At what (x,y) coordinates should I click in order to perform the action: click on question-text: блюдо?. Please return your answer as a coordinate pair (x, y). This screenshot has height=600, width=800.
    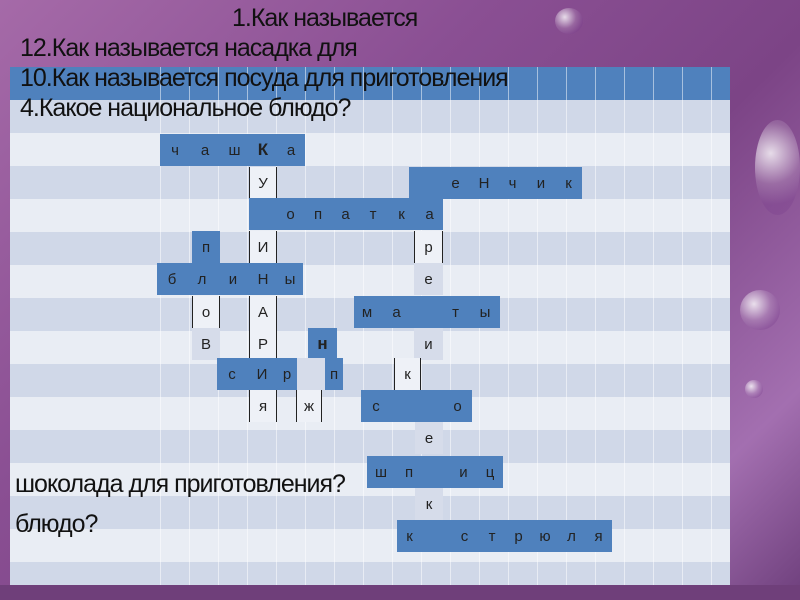
    Looking at the image, I should click on (56, 524).